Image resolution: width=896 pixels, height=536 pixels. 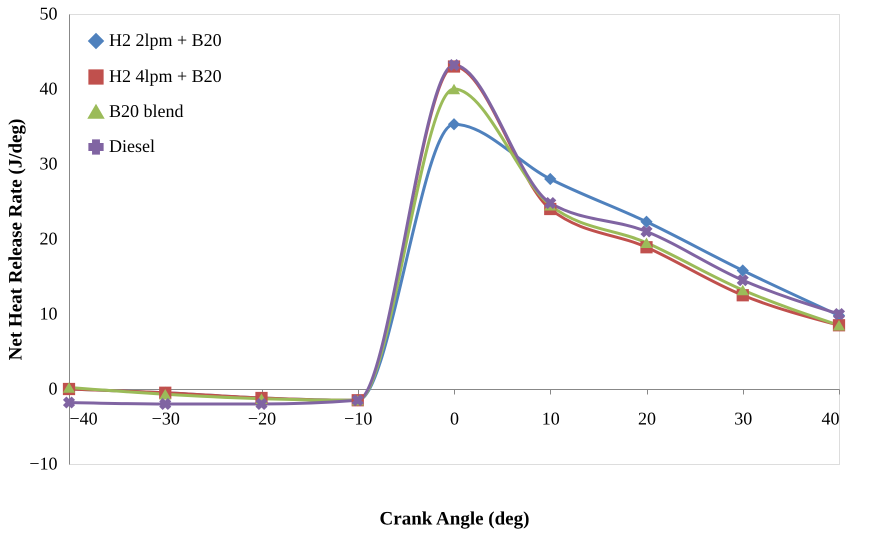 I want to click on legend-label: H2 2lpm + B20, so click(x=165, y=40).